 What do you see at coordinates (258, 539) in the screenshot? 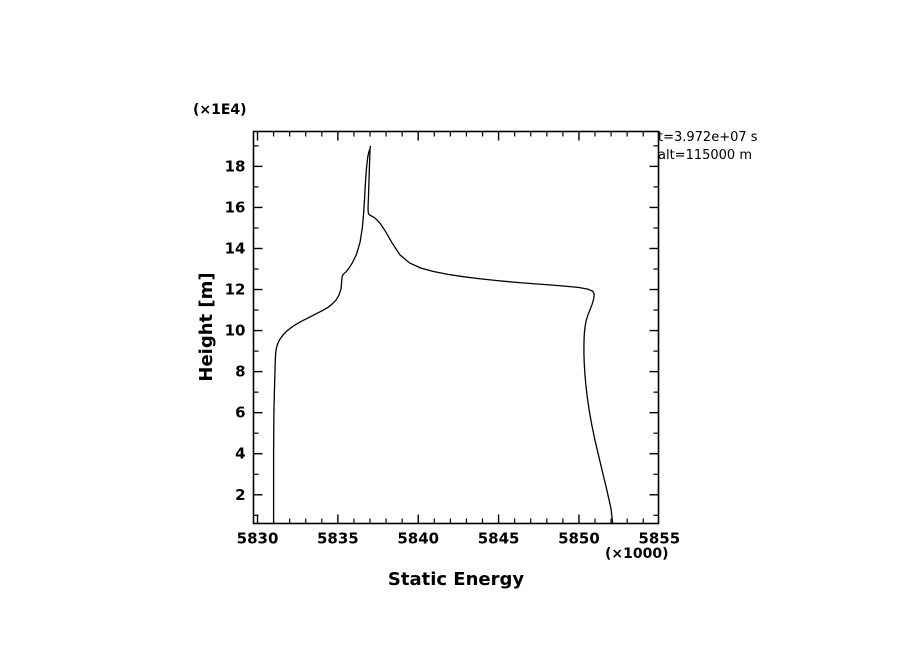
I see `x-tick-label: 5830` at bounding box center [258, 539].